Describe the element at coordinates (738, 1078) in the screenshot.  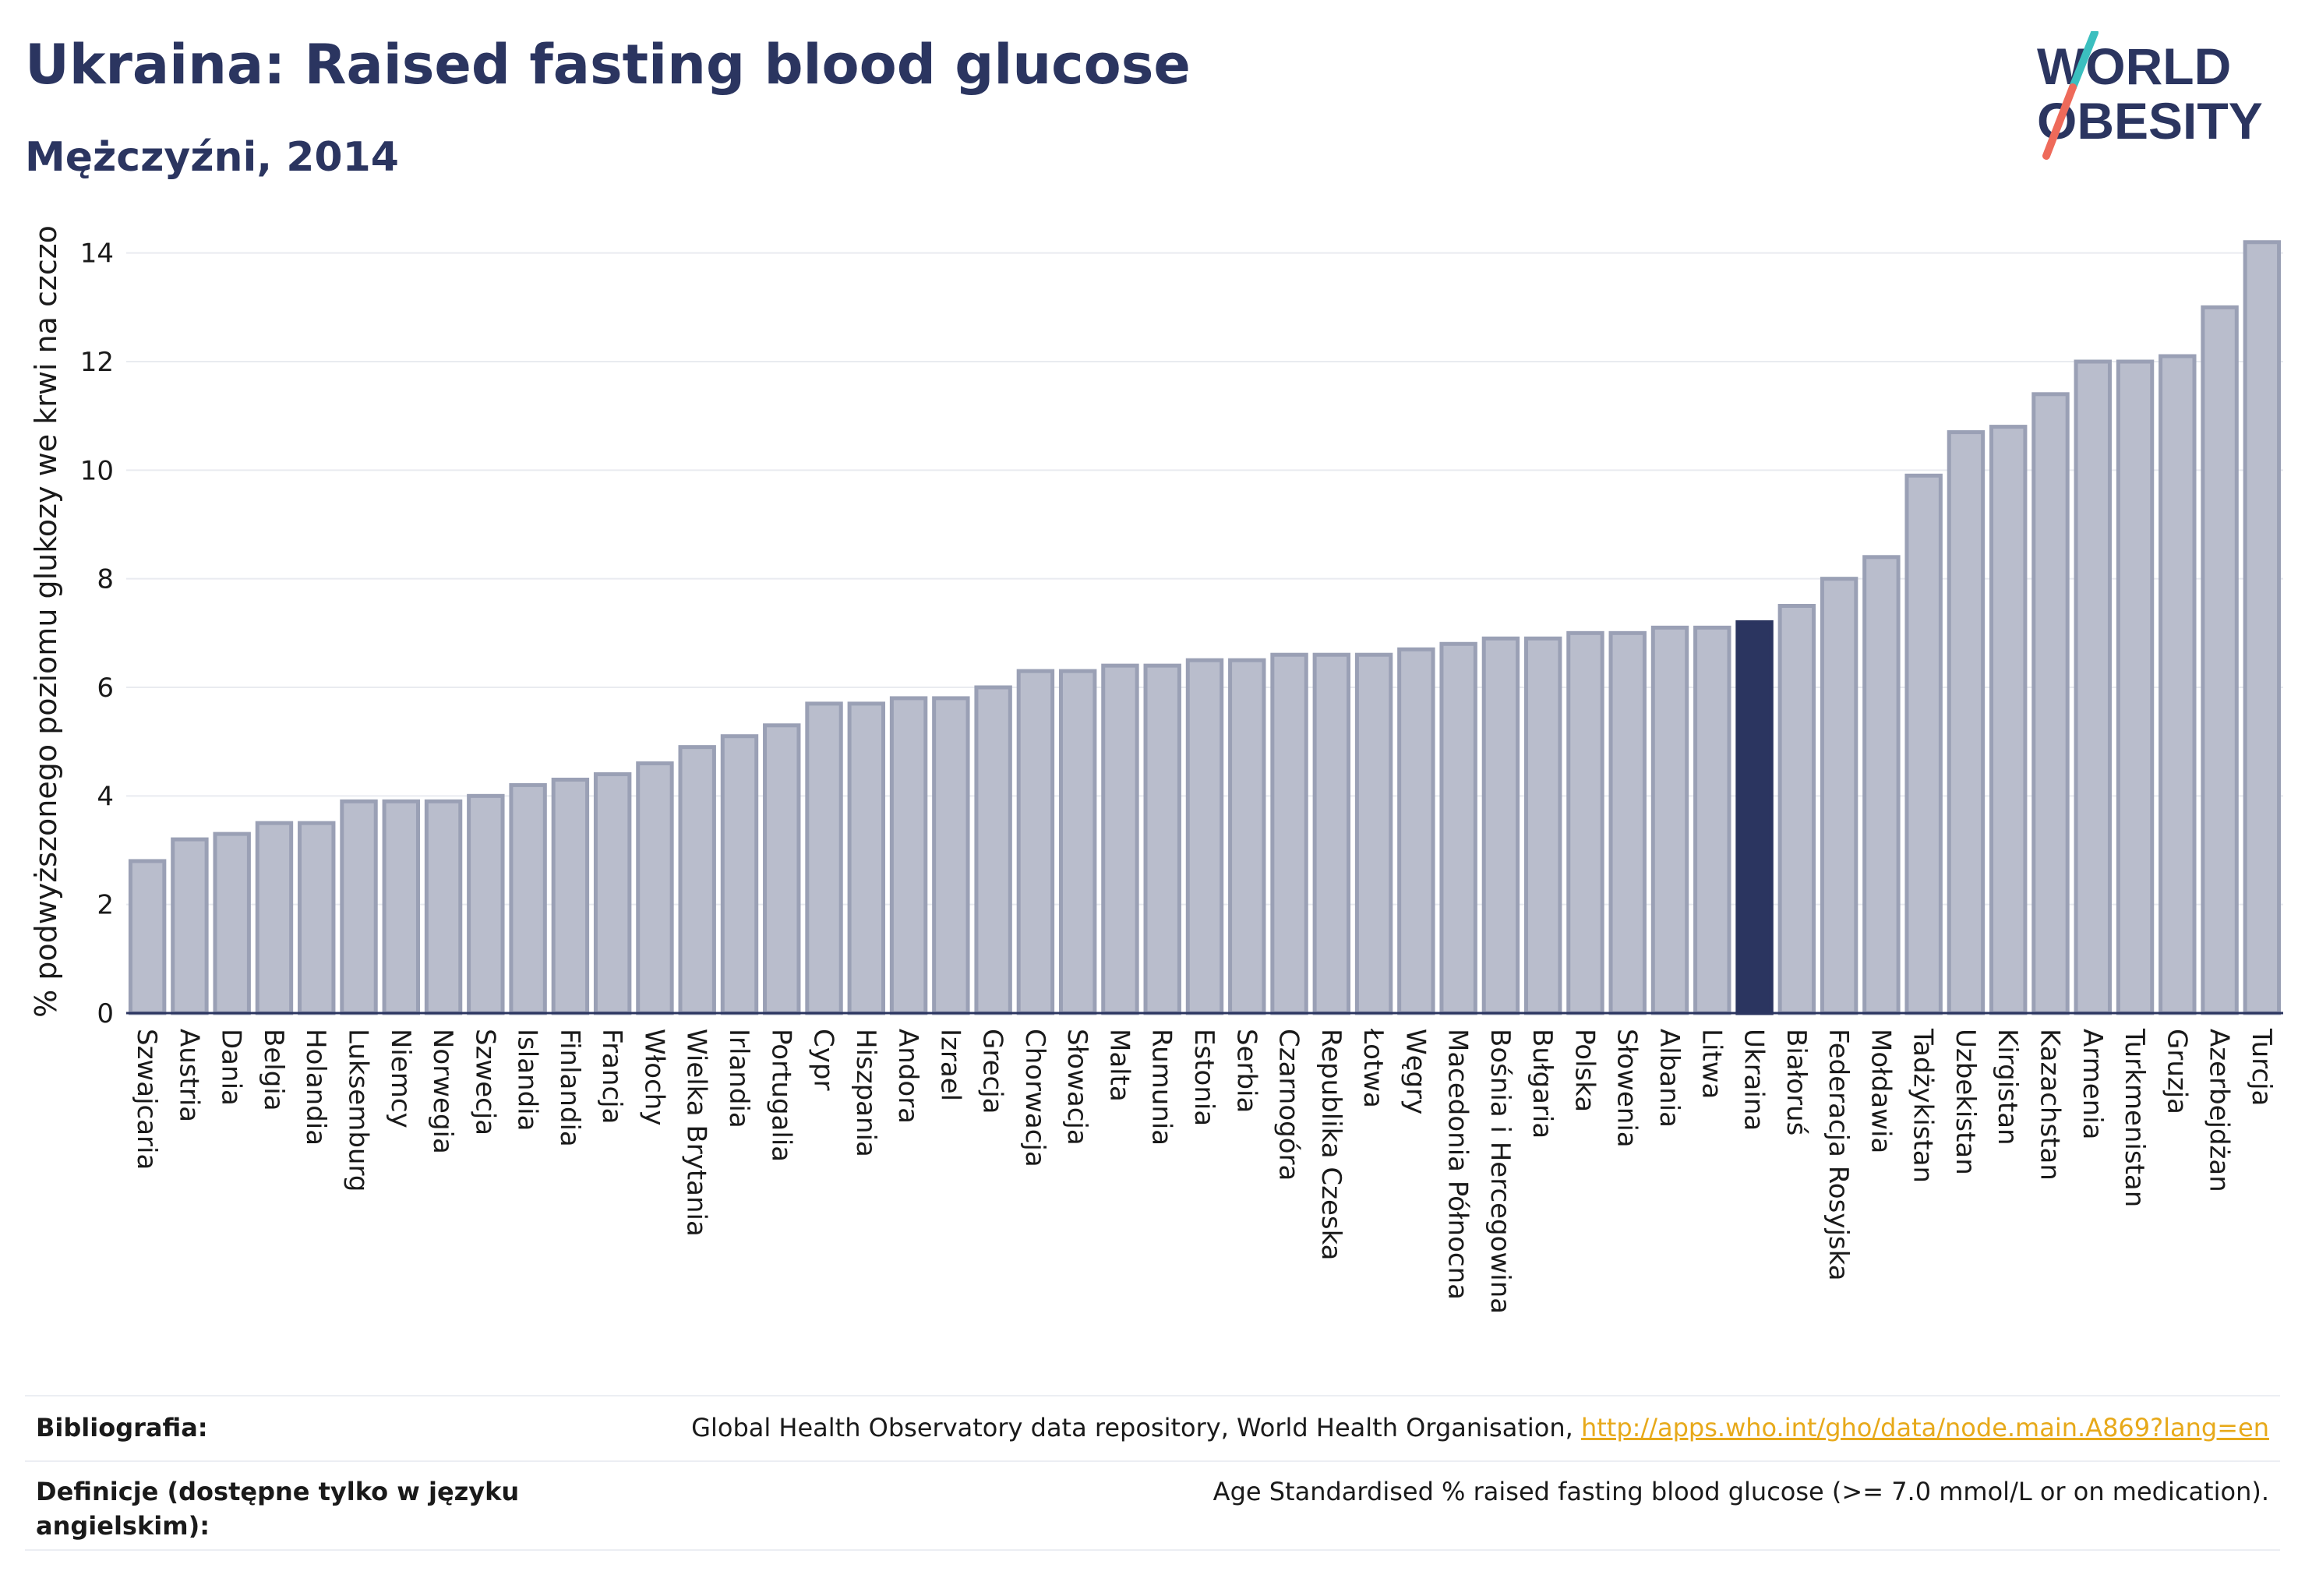
I see `x-tick-label: Irlandia` at that location.